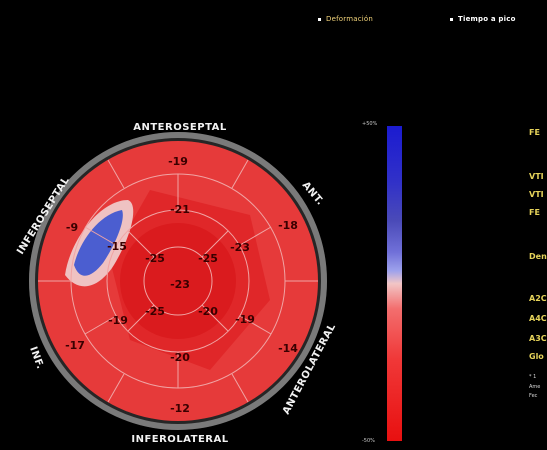  Describe the element at coordinates (533, 396) in the screenshot. I see `side-panel-item: Fec` at that location.